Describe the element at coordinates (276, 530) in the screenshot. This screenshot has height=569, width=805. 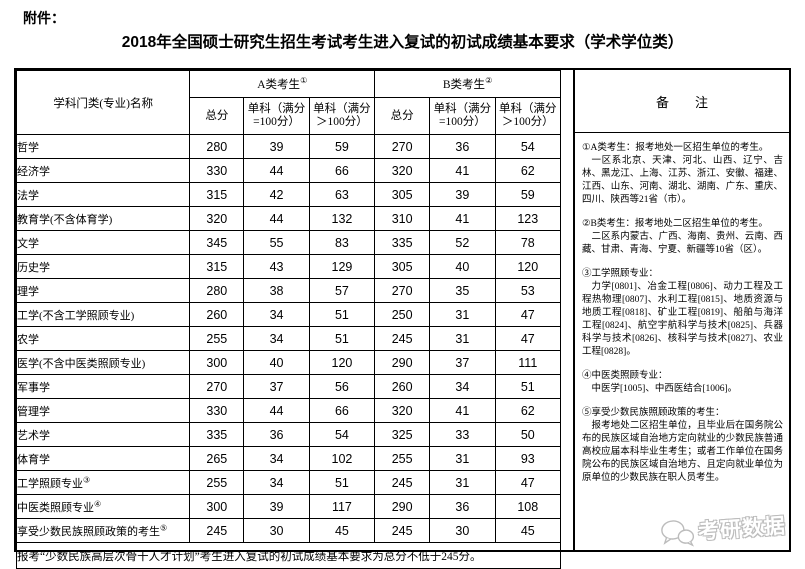
I see `score-cell: 30` at that location.